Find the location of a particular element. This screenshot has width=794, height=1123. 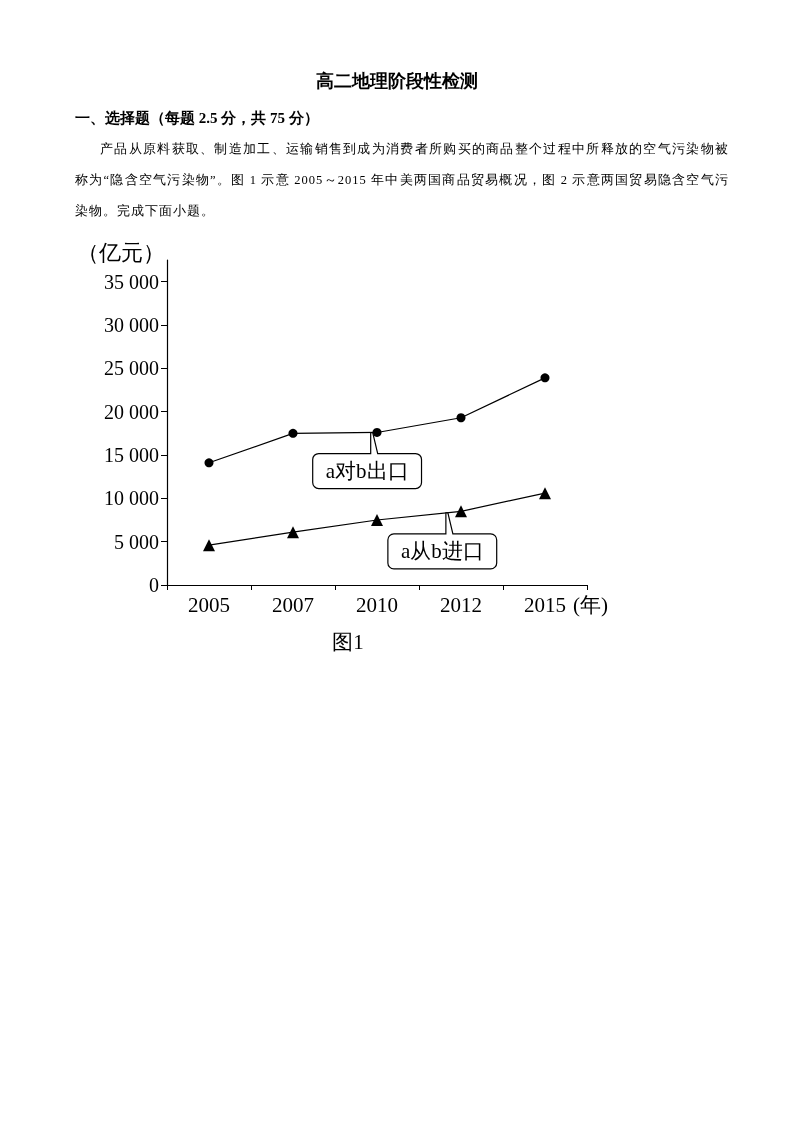

y-tick-label: 0 is located at coordinates (154, 585).